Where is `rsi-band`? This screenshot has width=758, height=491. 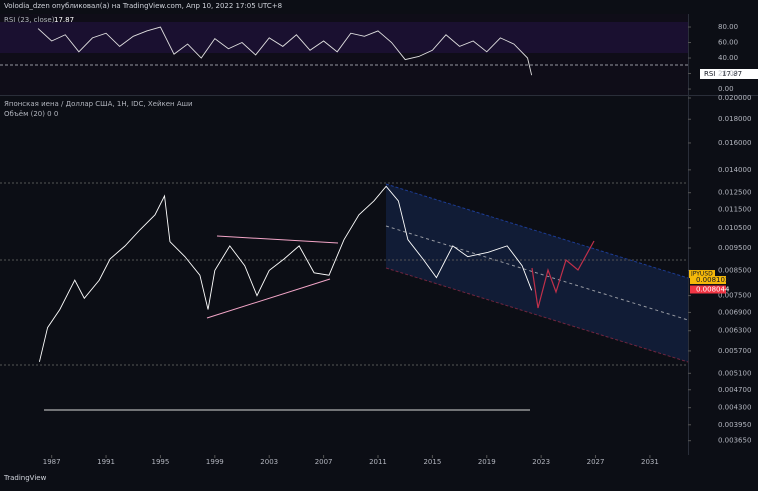
rsi-band is located at coordinates (344, 37).